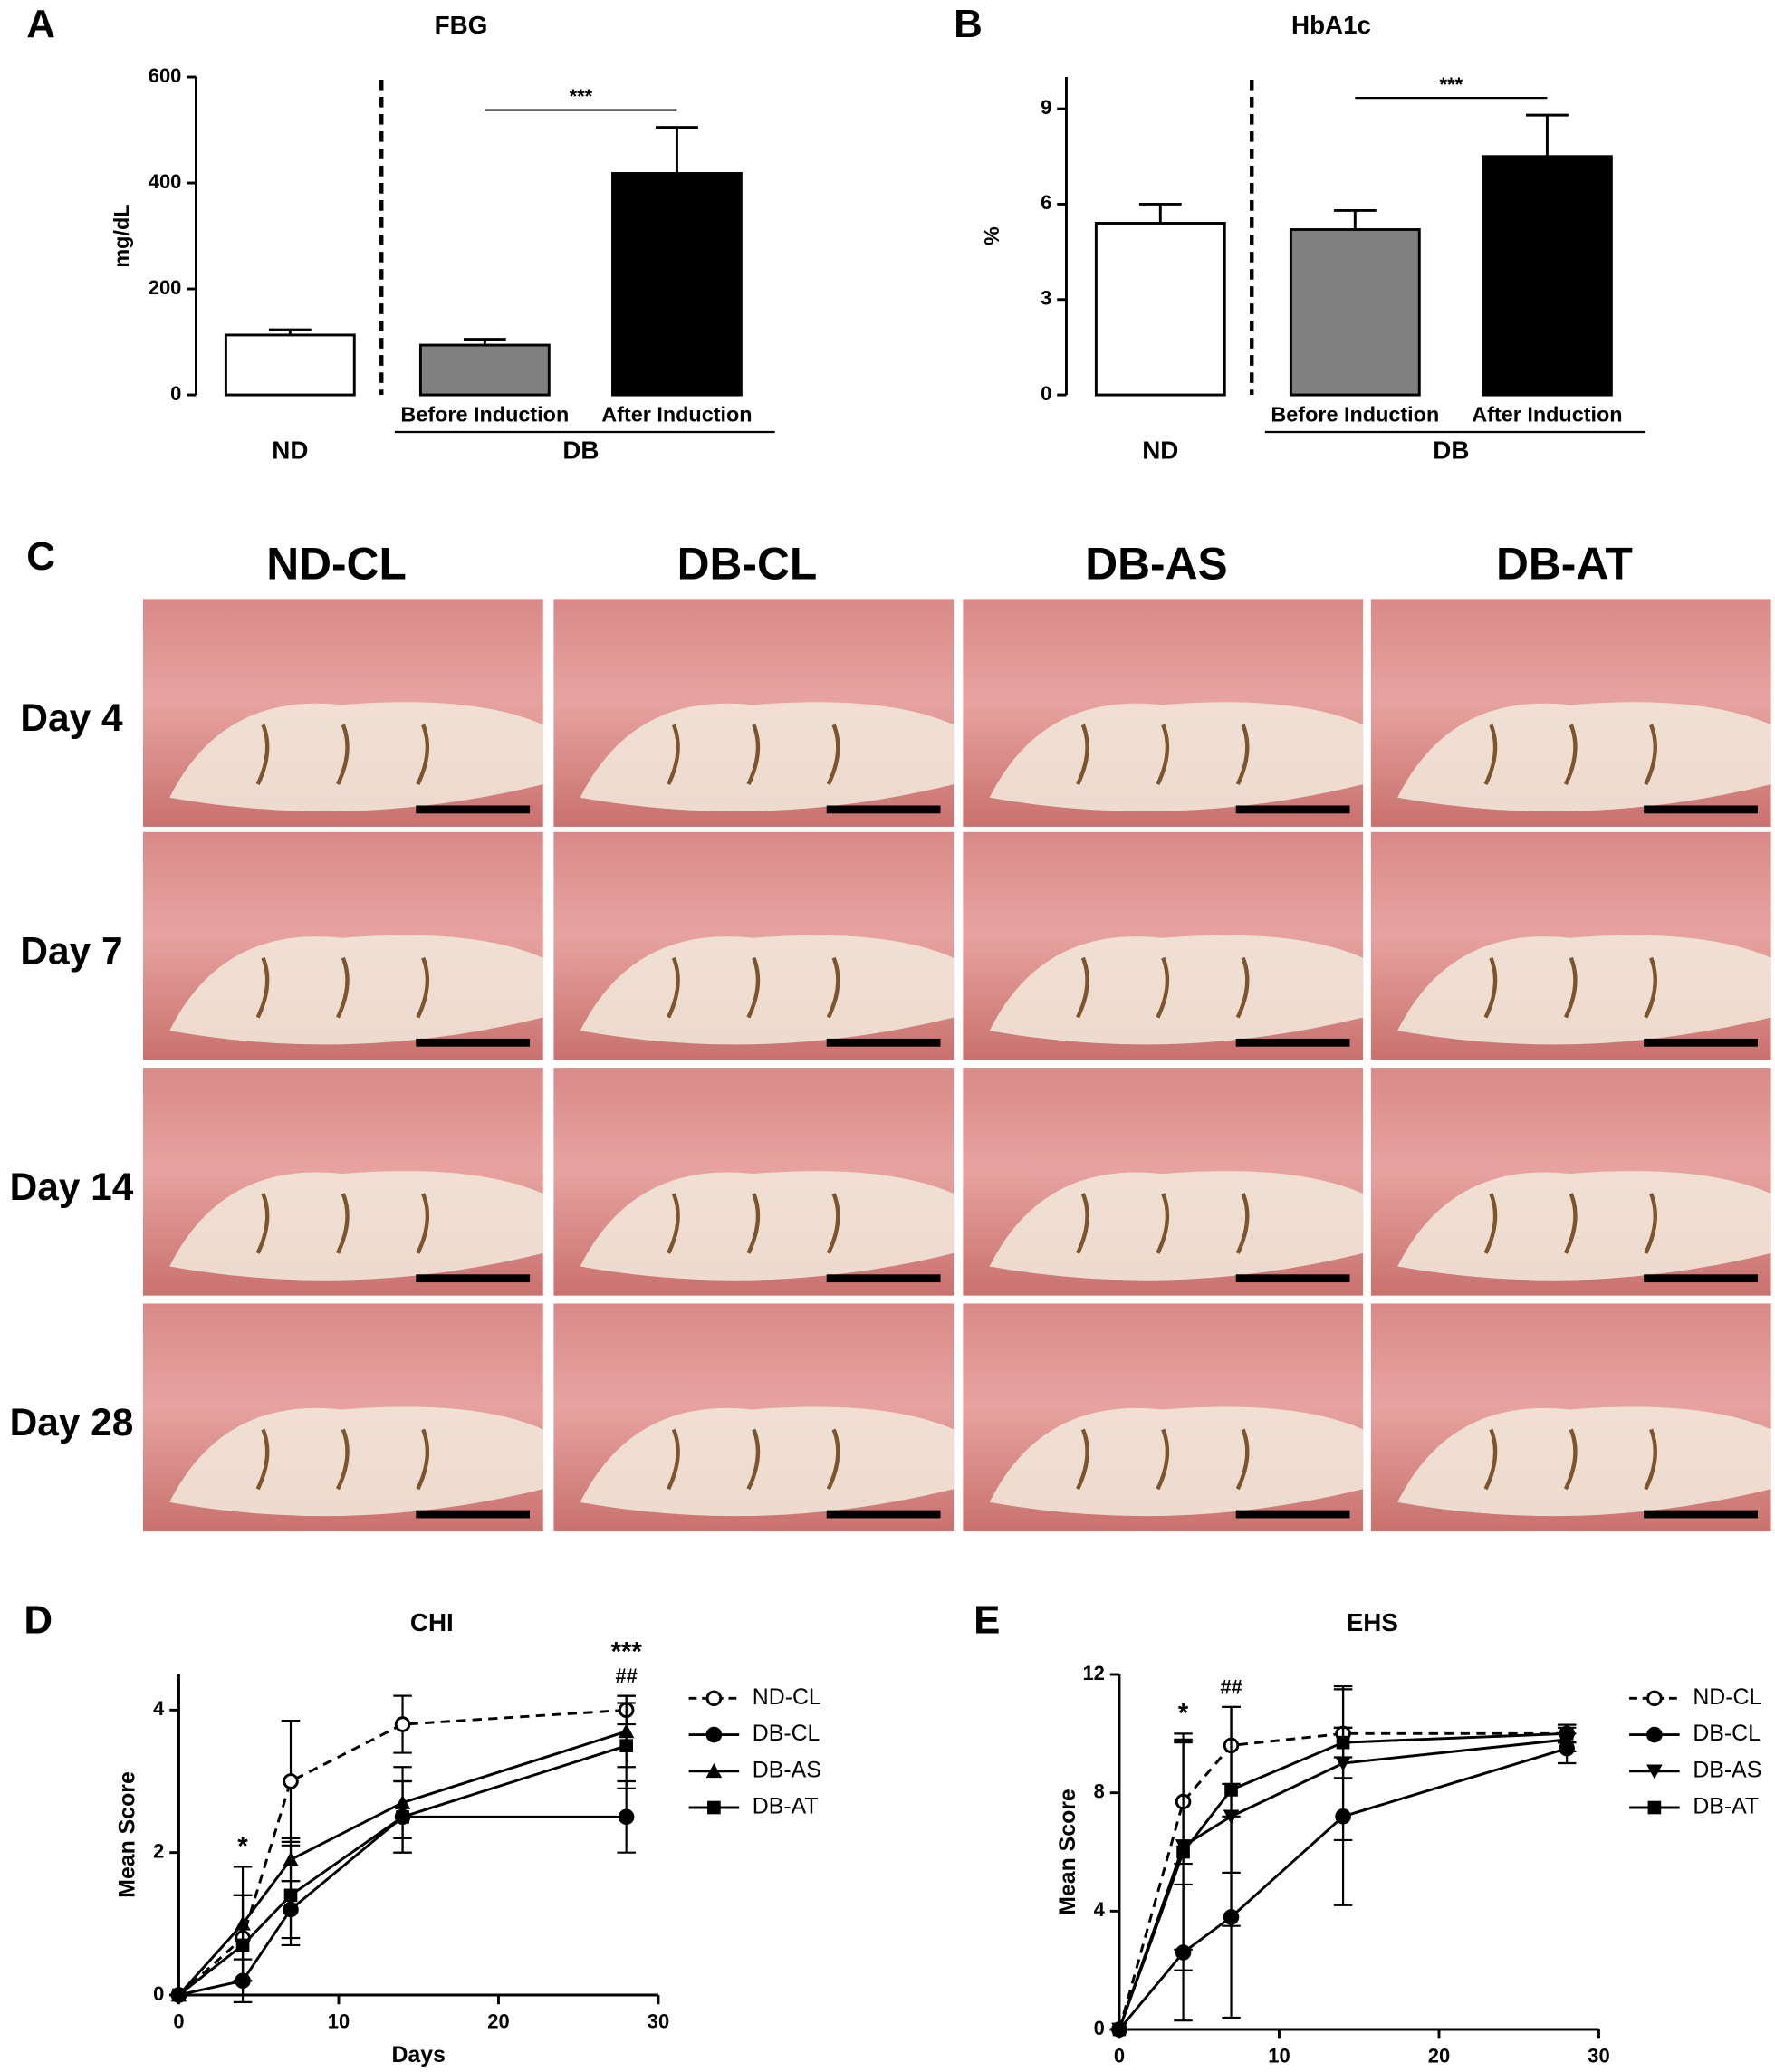 The width and height of the screenshot is (1775, 2072). What do you see at coordinates (1046, 202) in the screenshot?
I see `y-tick-label: 6` at bounding box center [1046, 202].